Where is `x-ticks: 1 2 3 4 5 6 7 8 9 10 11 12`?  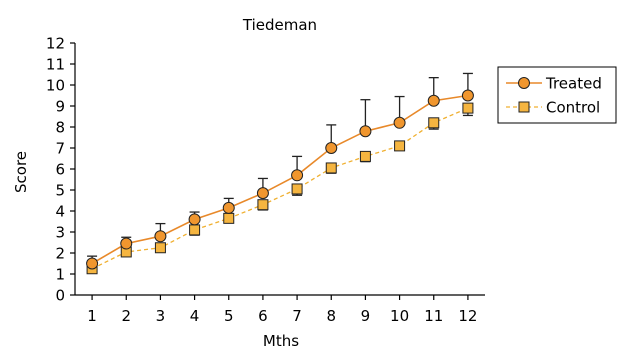
x-ticks: 1 2 3 4 5 6 7 8 9 10 11 12 is located at coordinates (282, 310).